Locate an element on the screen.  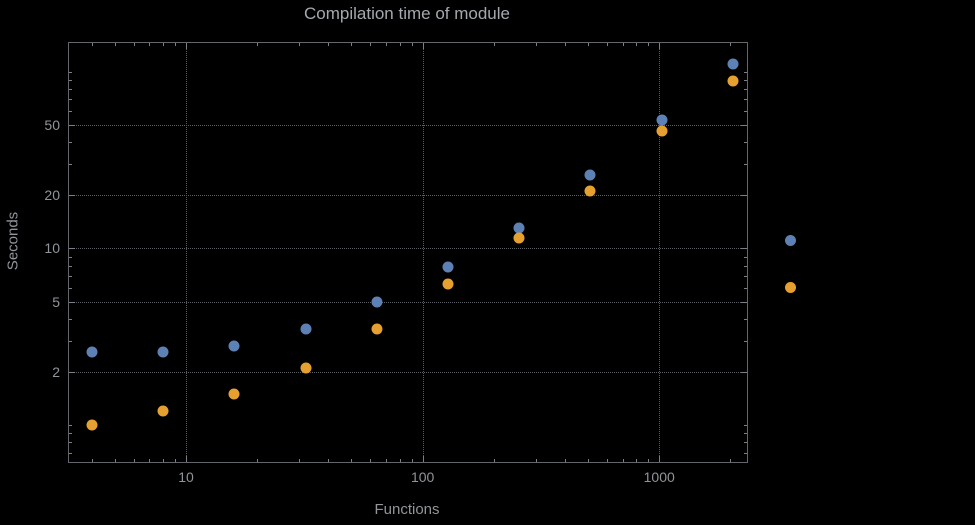
y-axis-label: Seconds is located at coordinates (13, 241).